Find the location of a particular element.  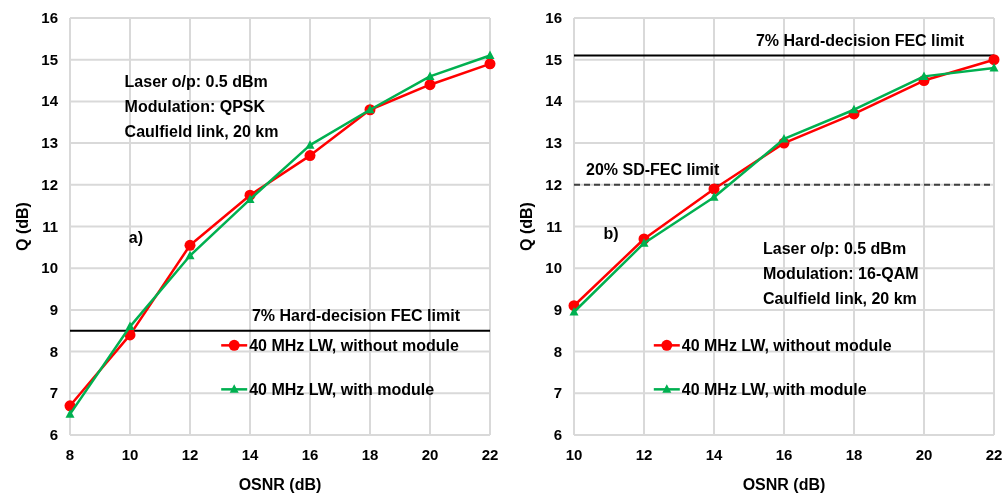

annotation: a) is located at coordinates (136, 238).